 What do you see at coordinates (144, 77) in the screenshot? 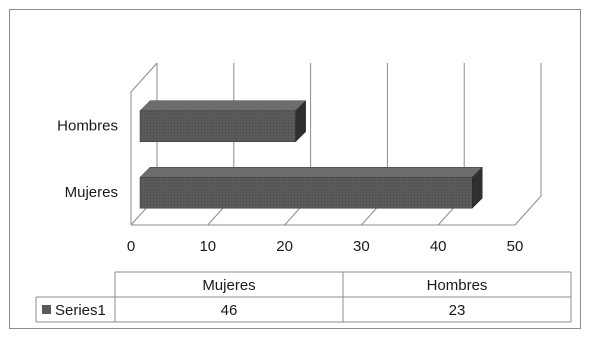
I see `side-wall-top` at bounding box center [144, 77].